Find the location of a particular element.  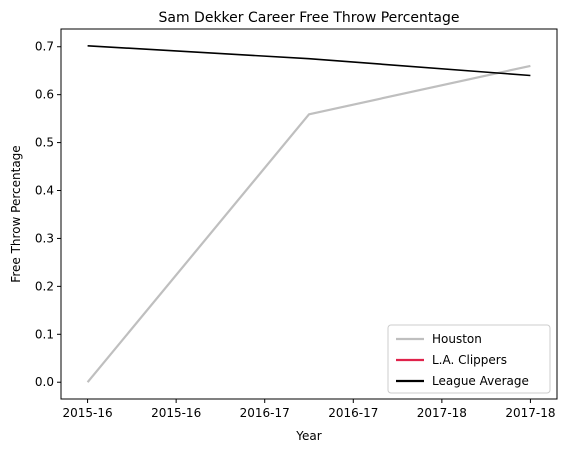

legend-frame is located at coordinates (469, 359).